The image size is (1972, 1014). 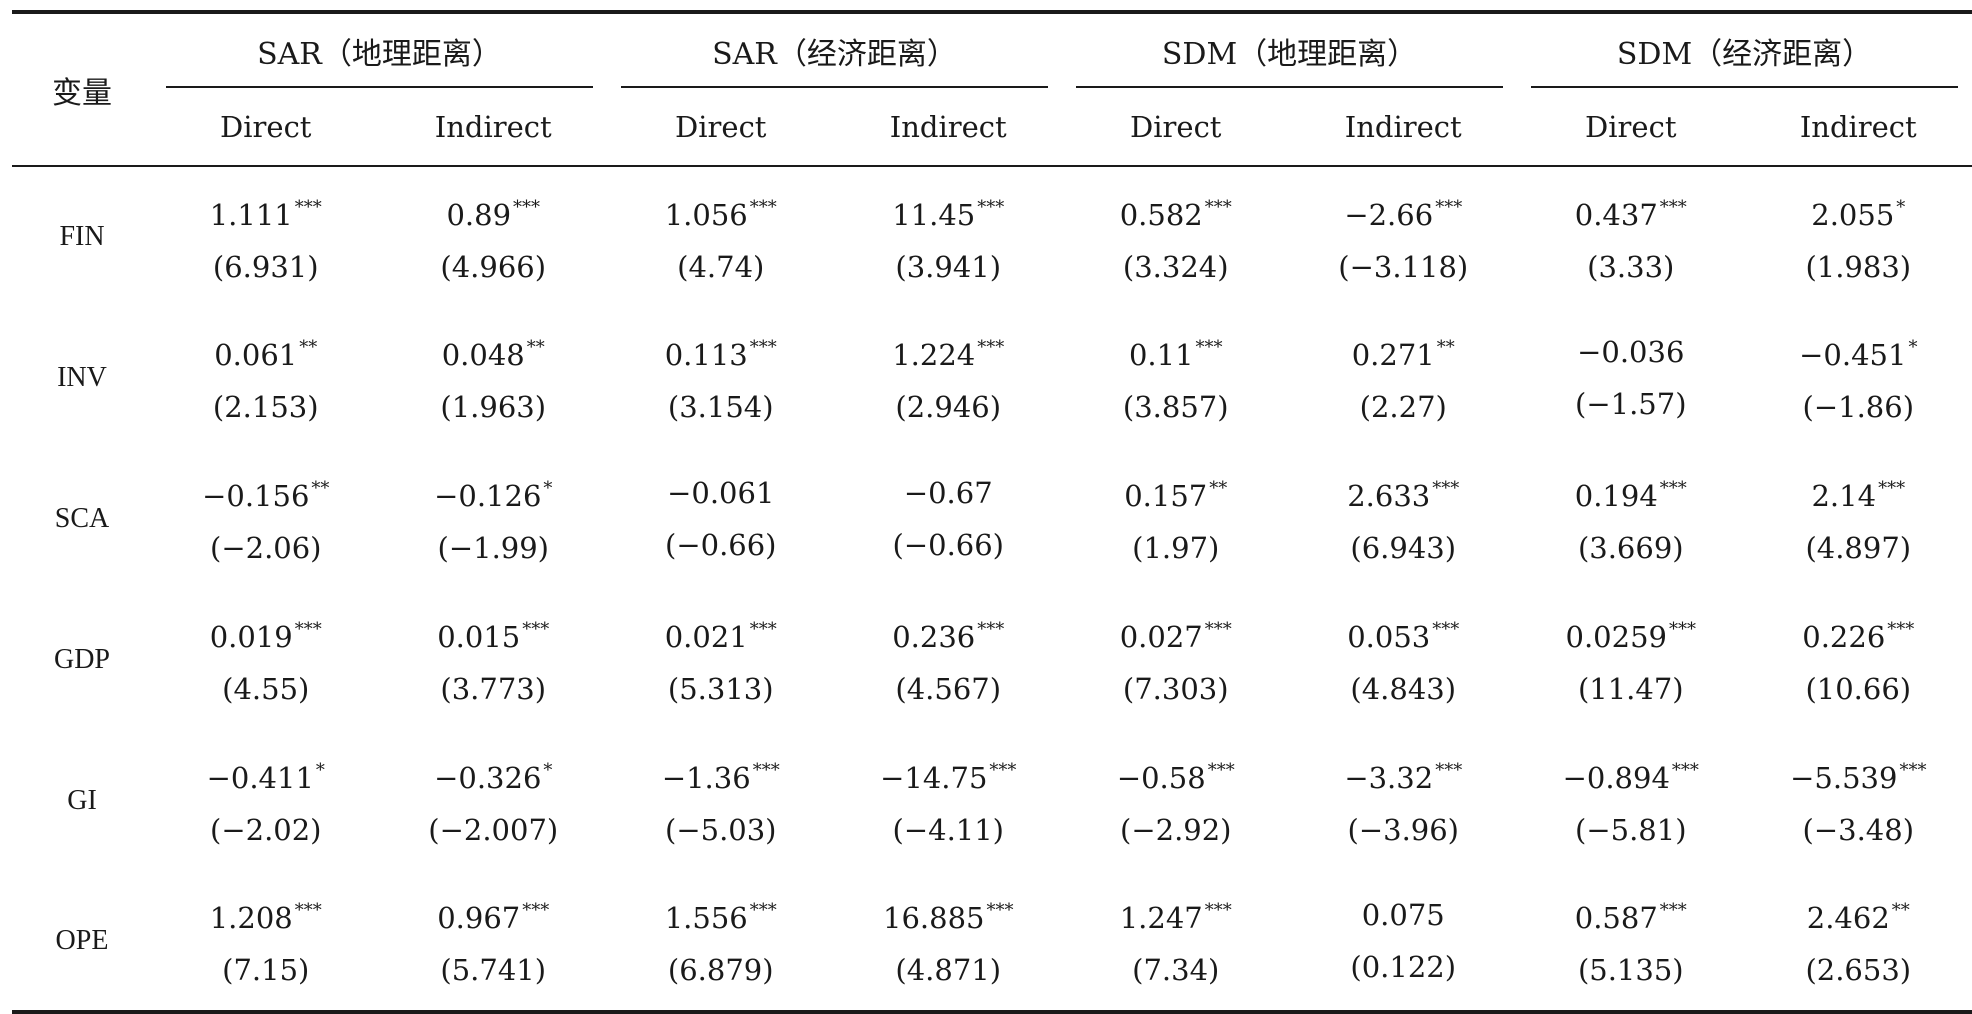 I want to click on coefficient-value: 0.113, so click(x=706, y=355).